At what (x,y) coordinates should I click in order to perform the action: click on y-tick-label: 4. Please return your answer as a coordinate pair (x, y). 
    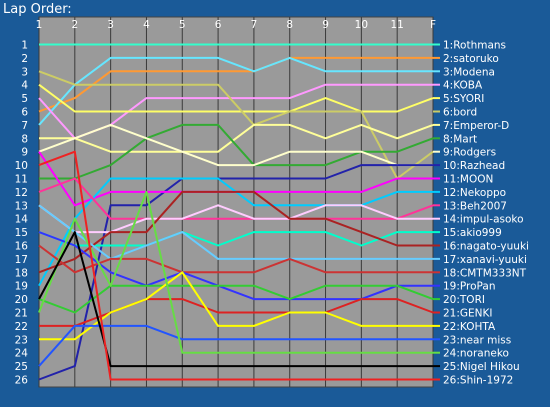
    Looking at the image, I should click on (24, 86).